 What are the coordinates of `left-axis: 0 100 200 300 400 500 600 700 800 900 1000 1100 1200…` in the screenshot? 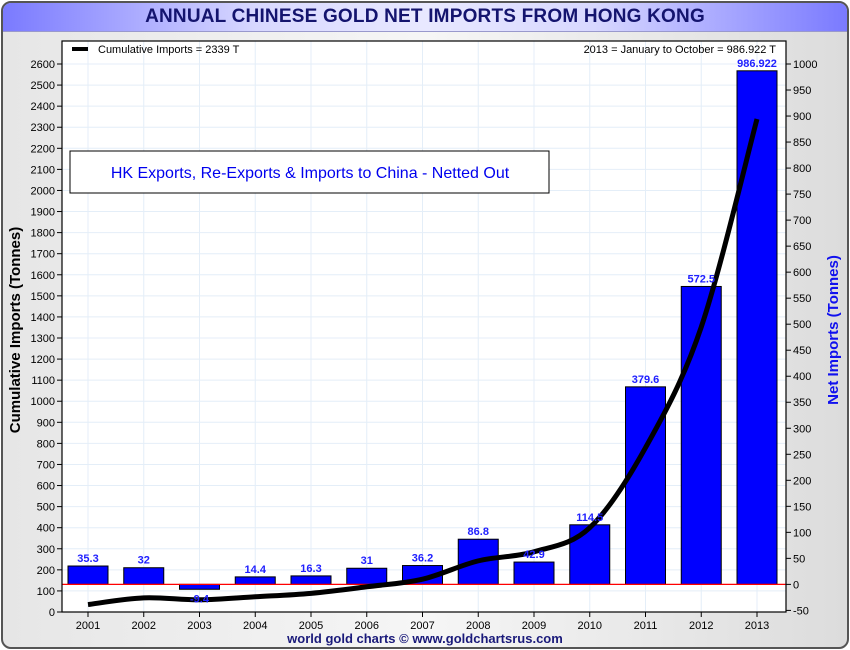 It's located at (46, 339).